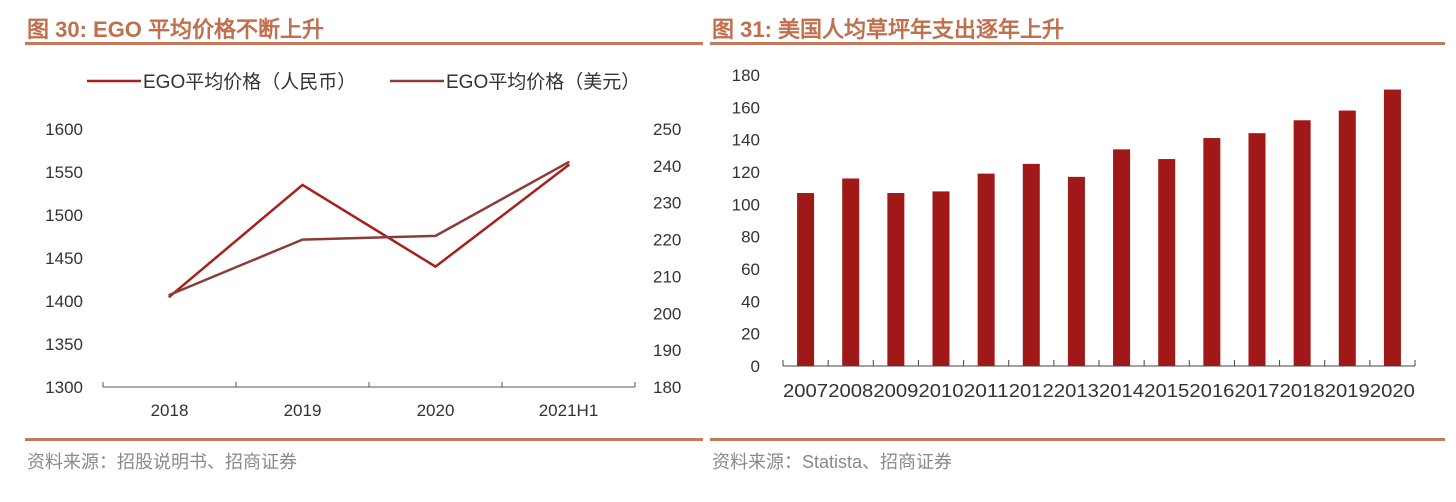  Describe the element at coordinates (746, 75) in the screenshot. I see `y-tick: 180` at that location.